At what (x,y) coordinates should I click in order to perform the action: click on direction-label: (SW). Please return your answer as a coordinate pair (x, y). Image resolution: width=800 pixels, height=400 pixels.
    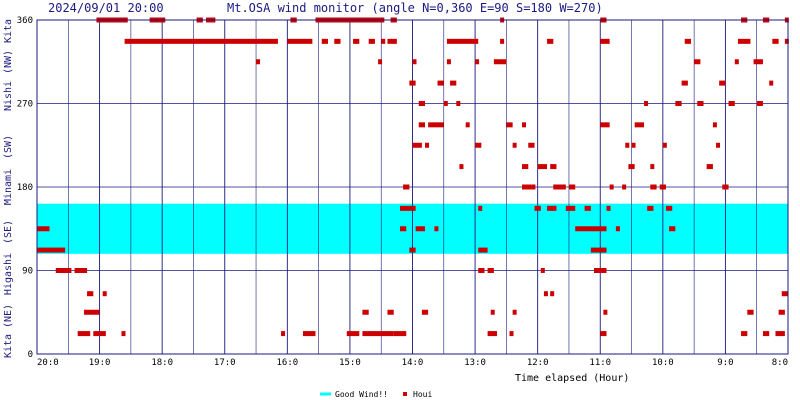
    Looking at the image, I should click on (8, 147).